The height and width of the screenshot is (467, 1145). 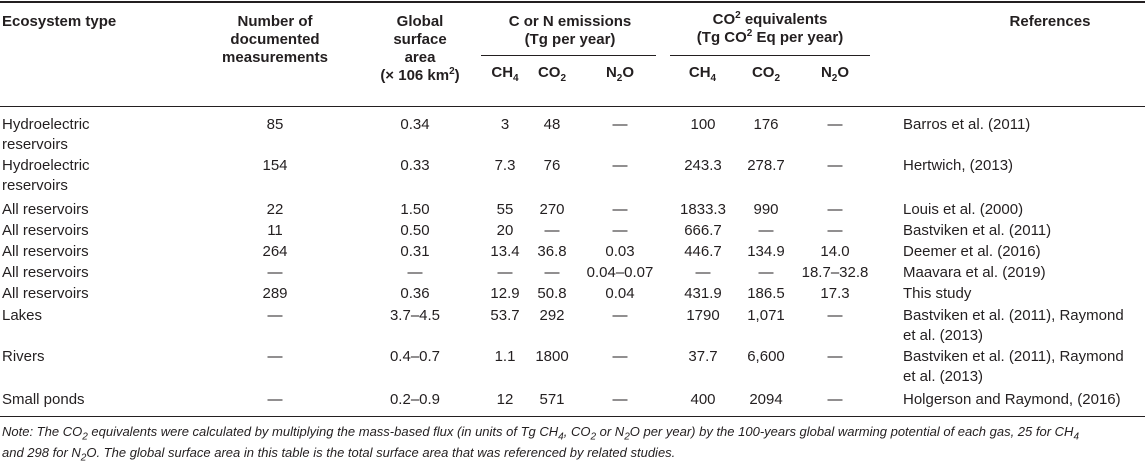 What do you see at coordinates (275, 230) in the screenshot?
I see `cell-n: 11` at bounding box center [275, 230].